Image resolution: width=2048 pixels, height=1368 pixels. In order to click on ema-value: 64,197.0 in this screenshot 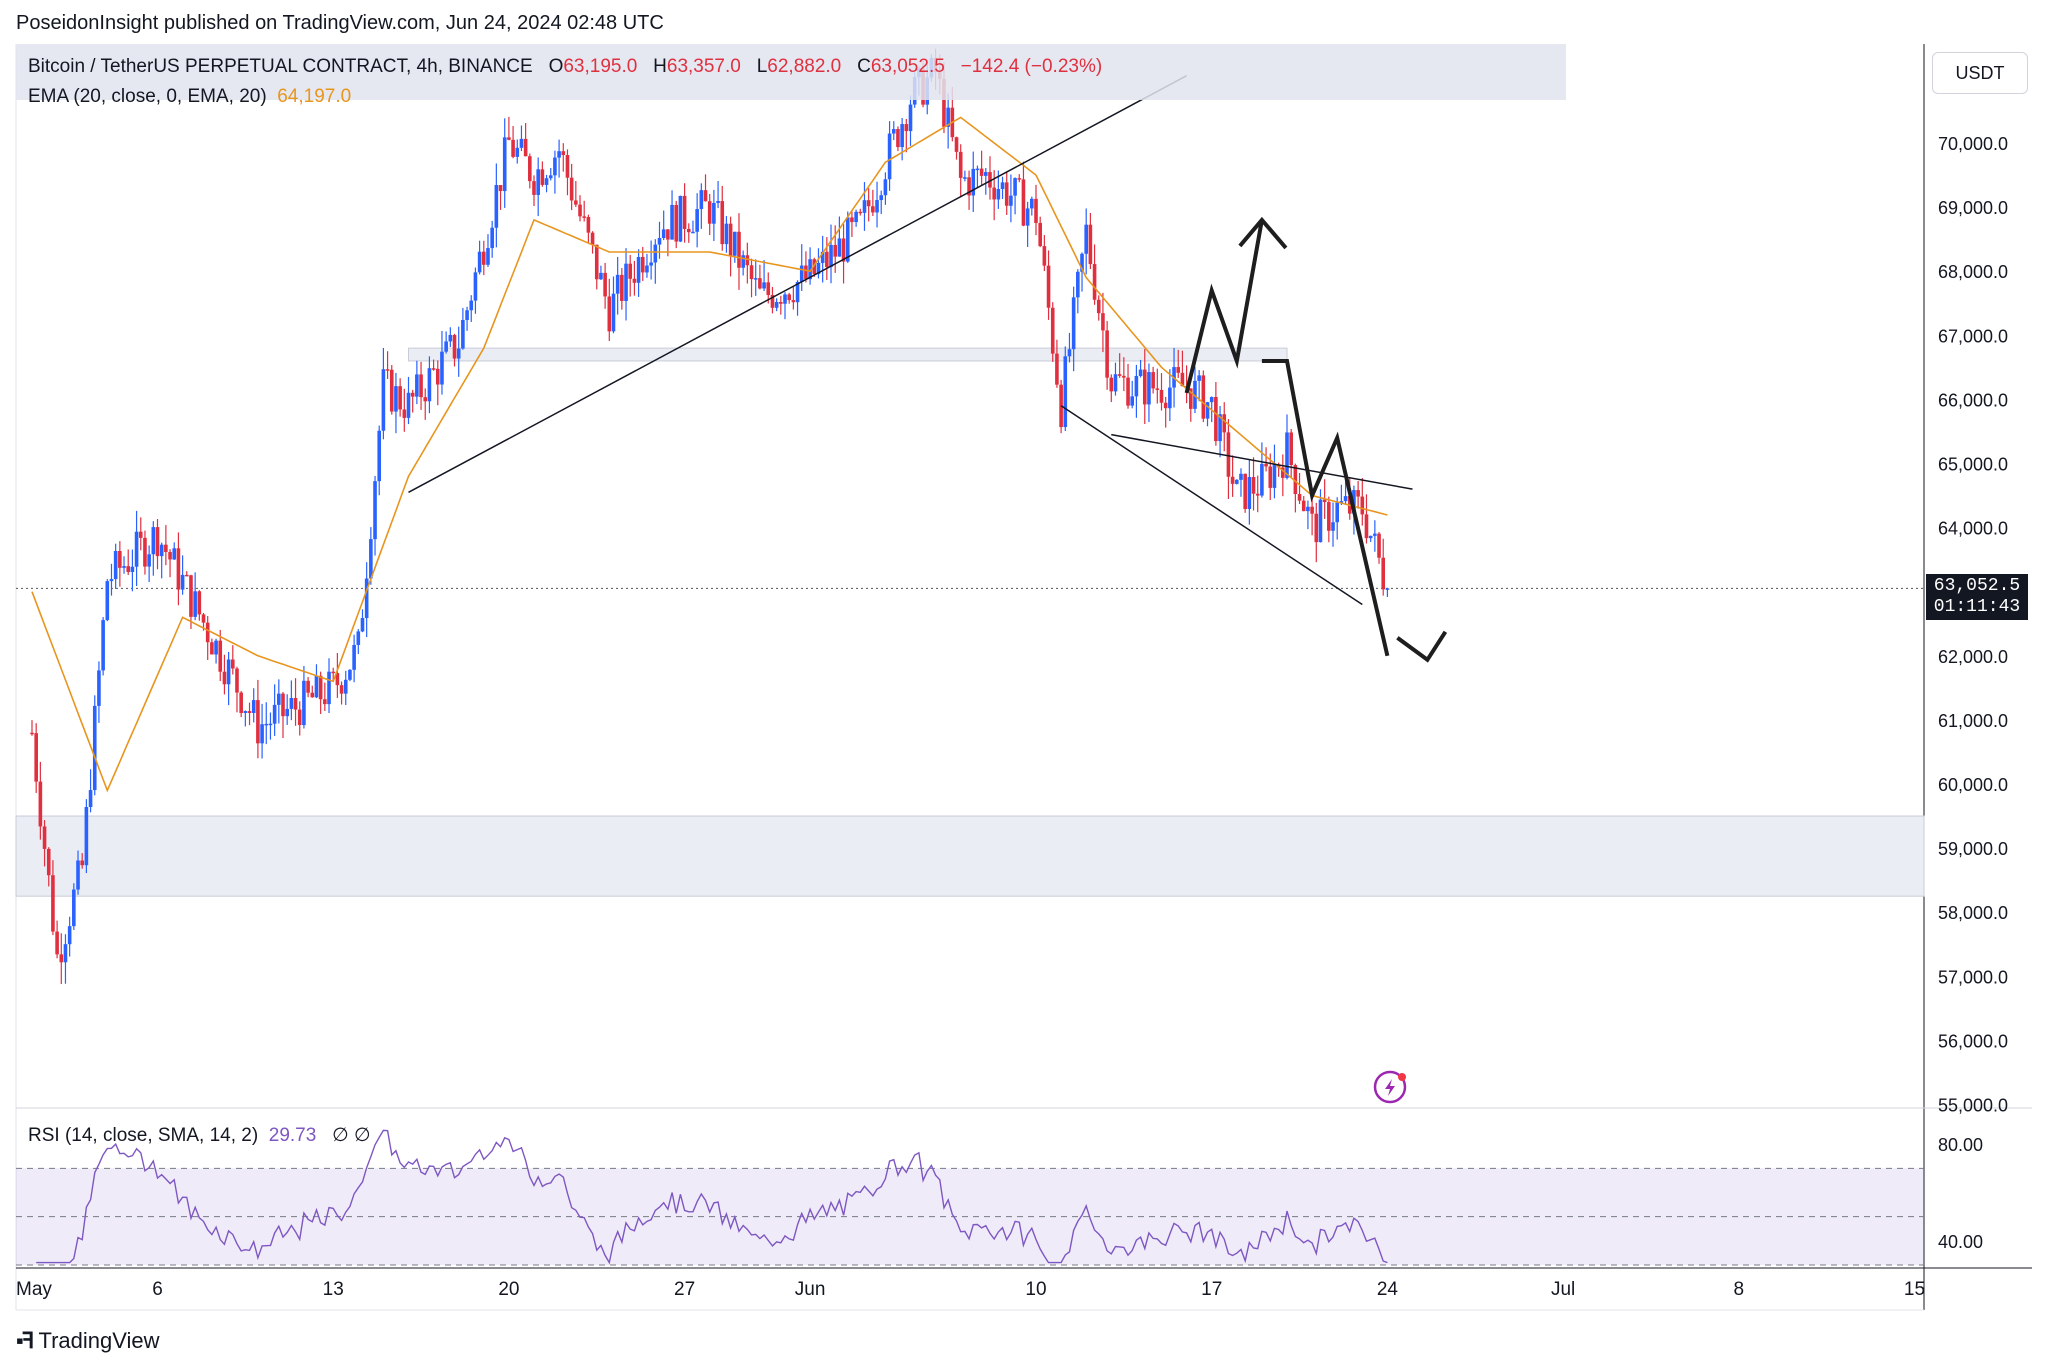, I will do `click(314, 96)`.